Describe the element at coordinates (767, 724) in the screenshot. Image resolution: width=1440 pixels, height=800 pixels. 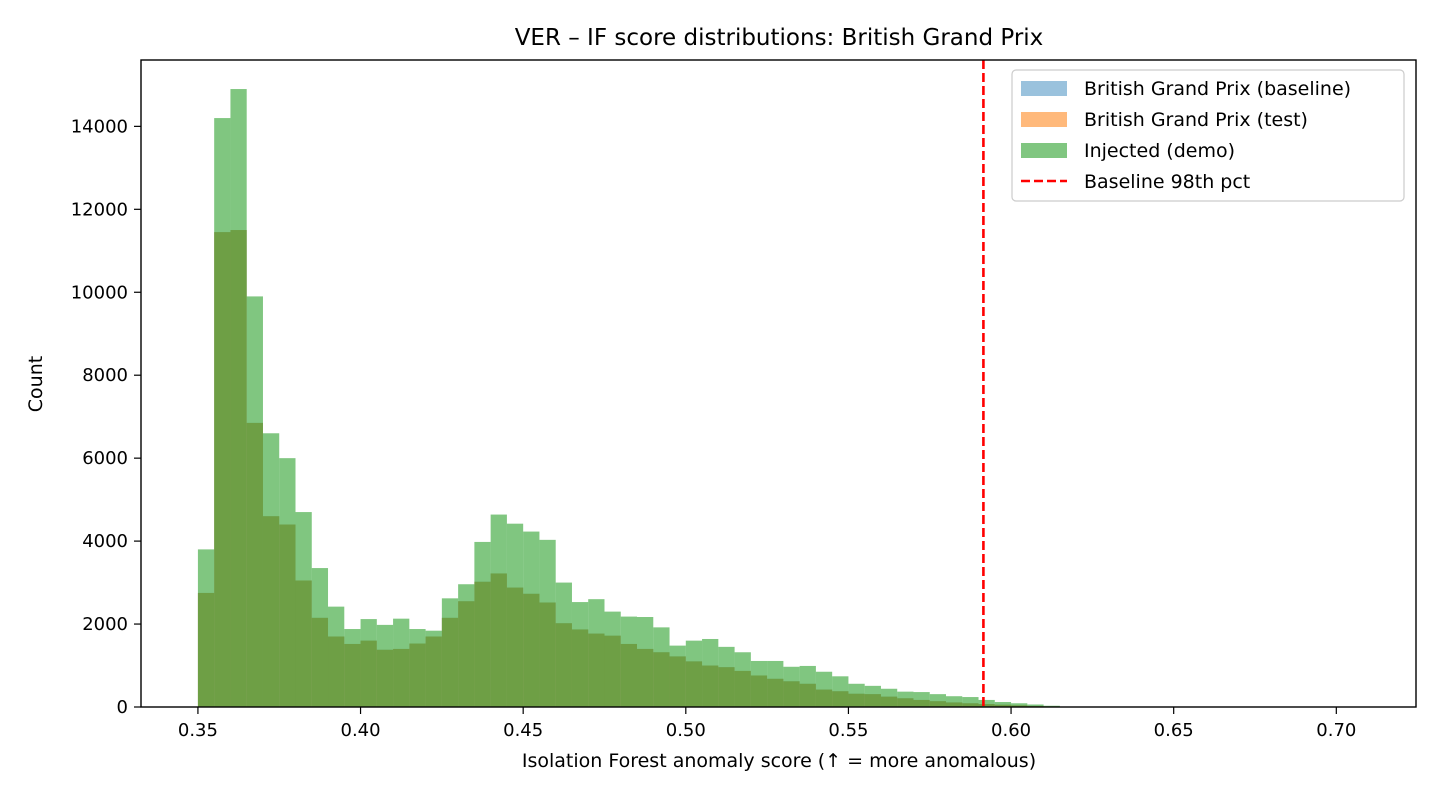
I see `x-axis-ticks: 0.35 0.40 0.45 0.50 0.55 0.60 0.65 0.70` at that location.